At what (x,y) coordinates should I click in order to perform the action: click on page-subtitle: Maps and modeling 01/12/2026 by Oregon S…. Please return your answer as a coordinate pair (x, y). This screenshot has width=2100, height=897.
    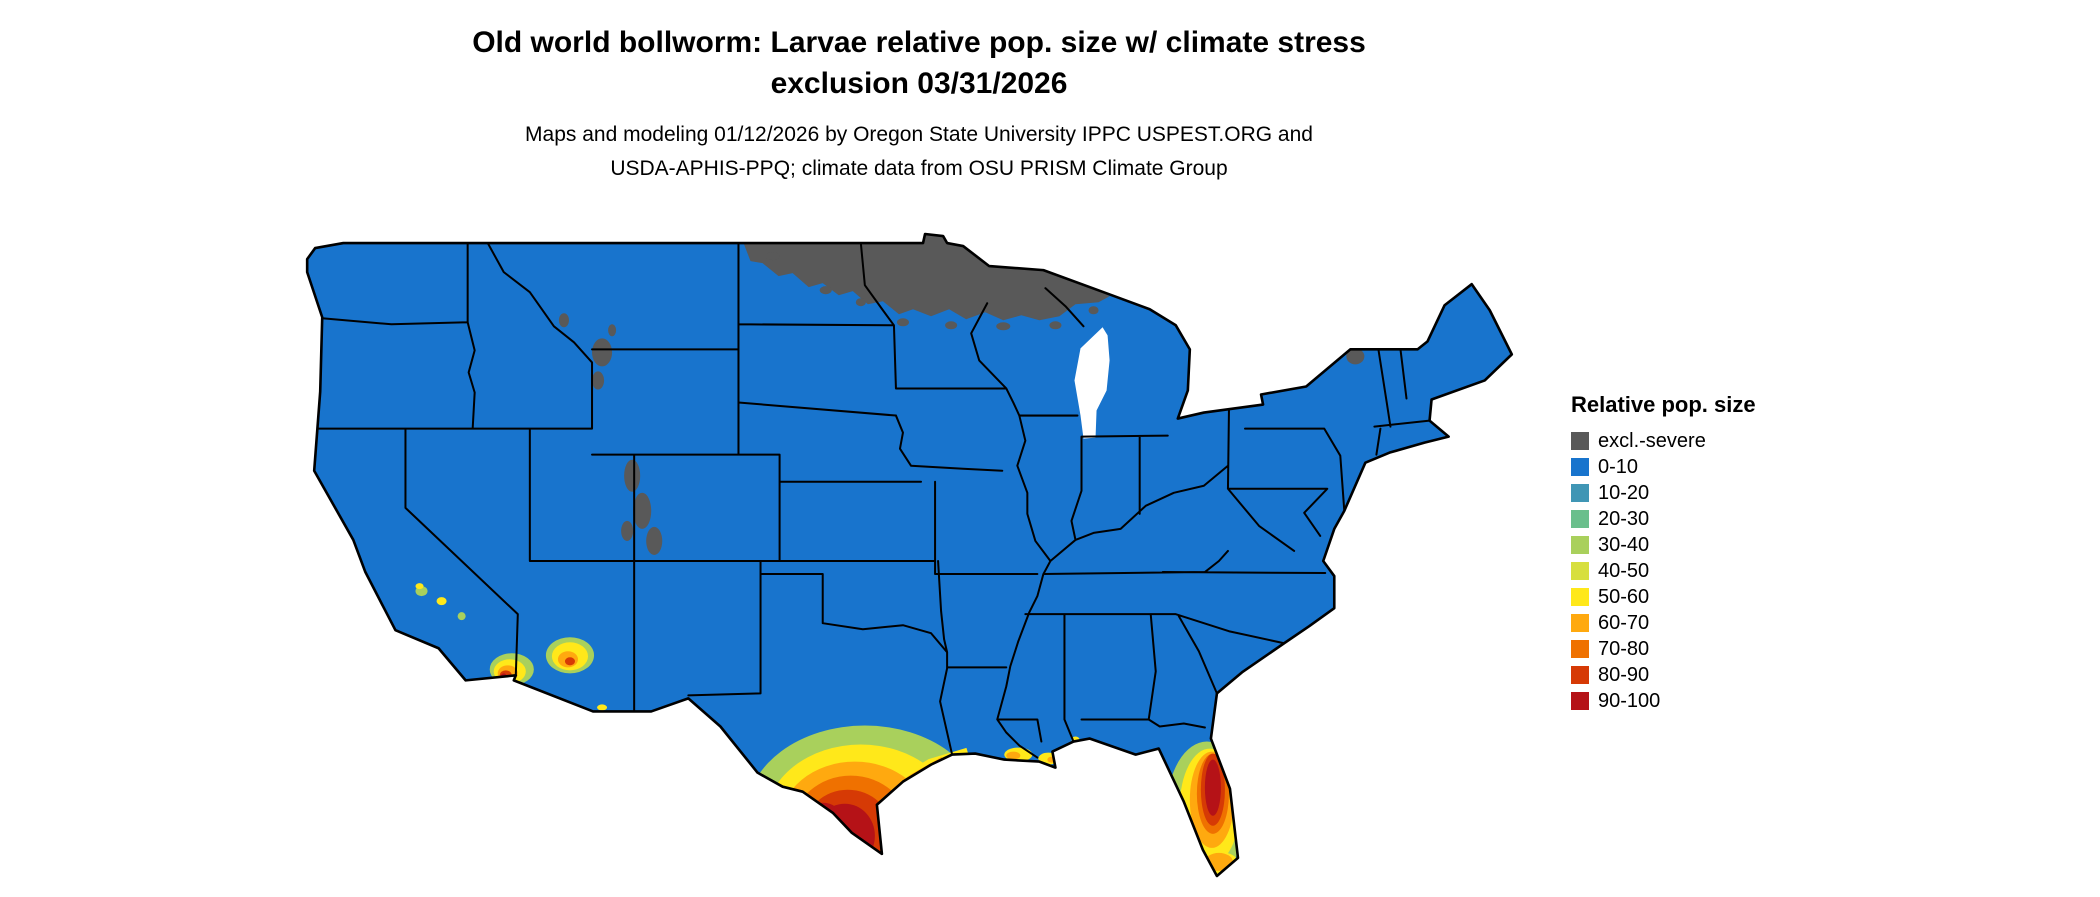
    Looking at the image, I should click on (919, 152).